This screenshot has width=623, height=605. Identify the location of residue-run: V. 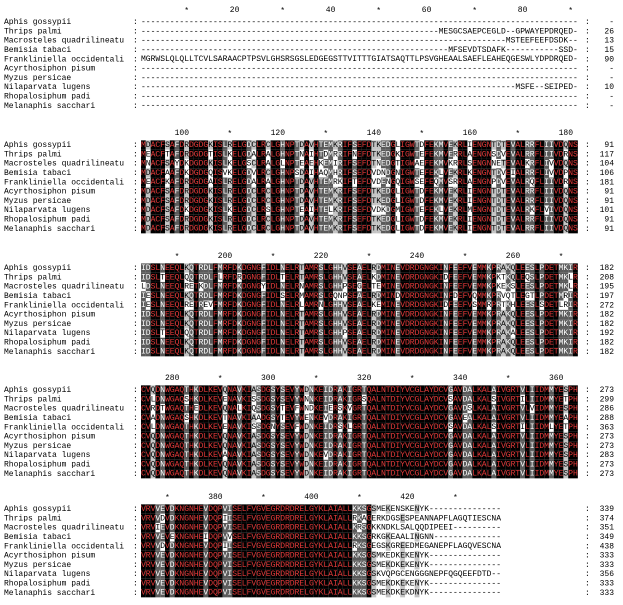
(513, 154).